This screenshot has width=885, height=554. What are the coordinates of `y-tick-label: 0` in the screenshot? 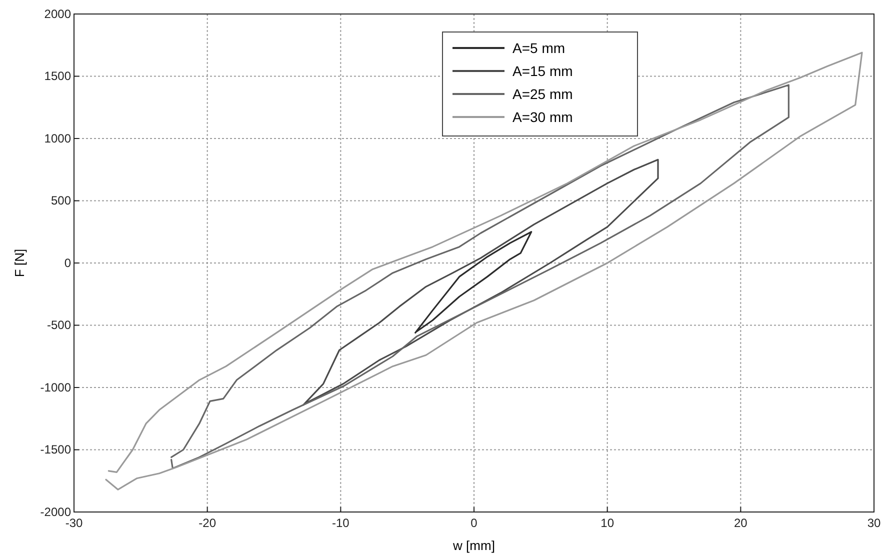 It's located at (68, 263).